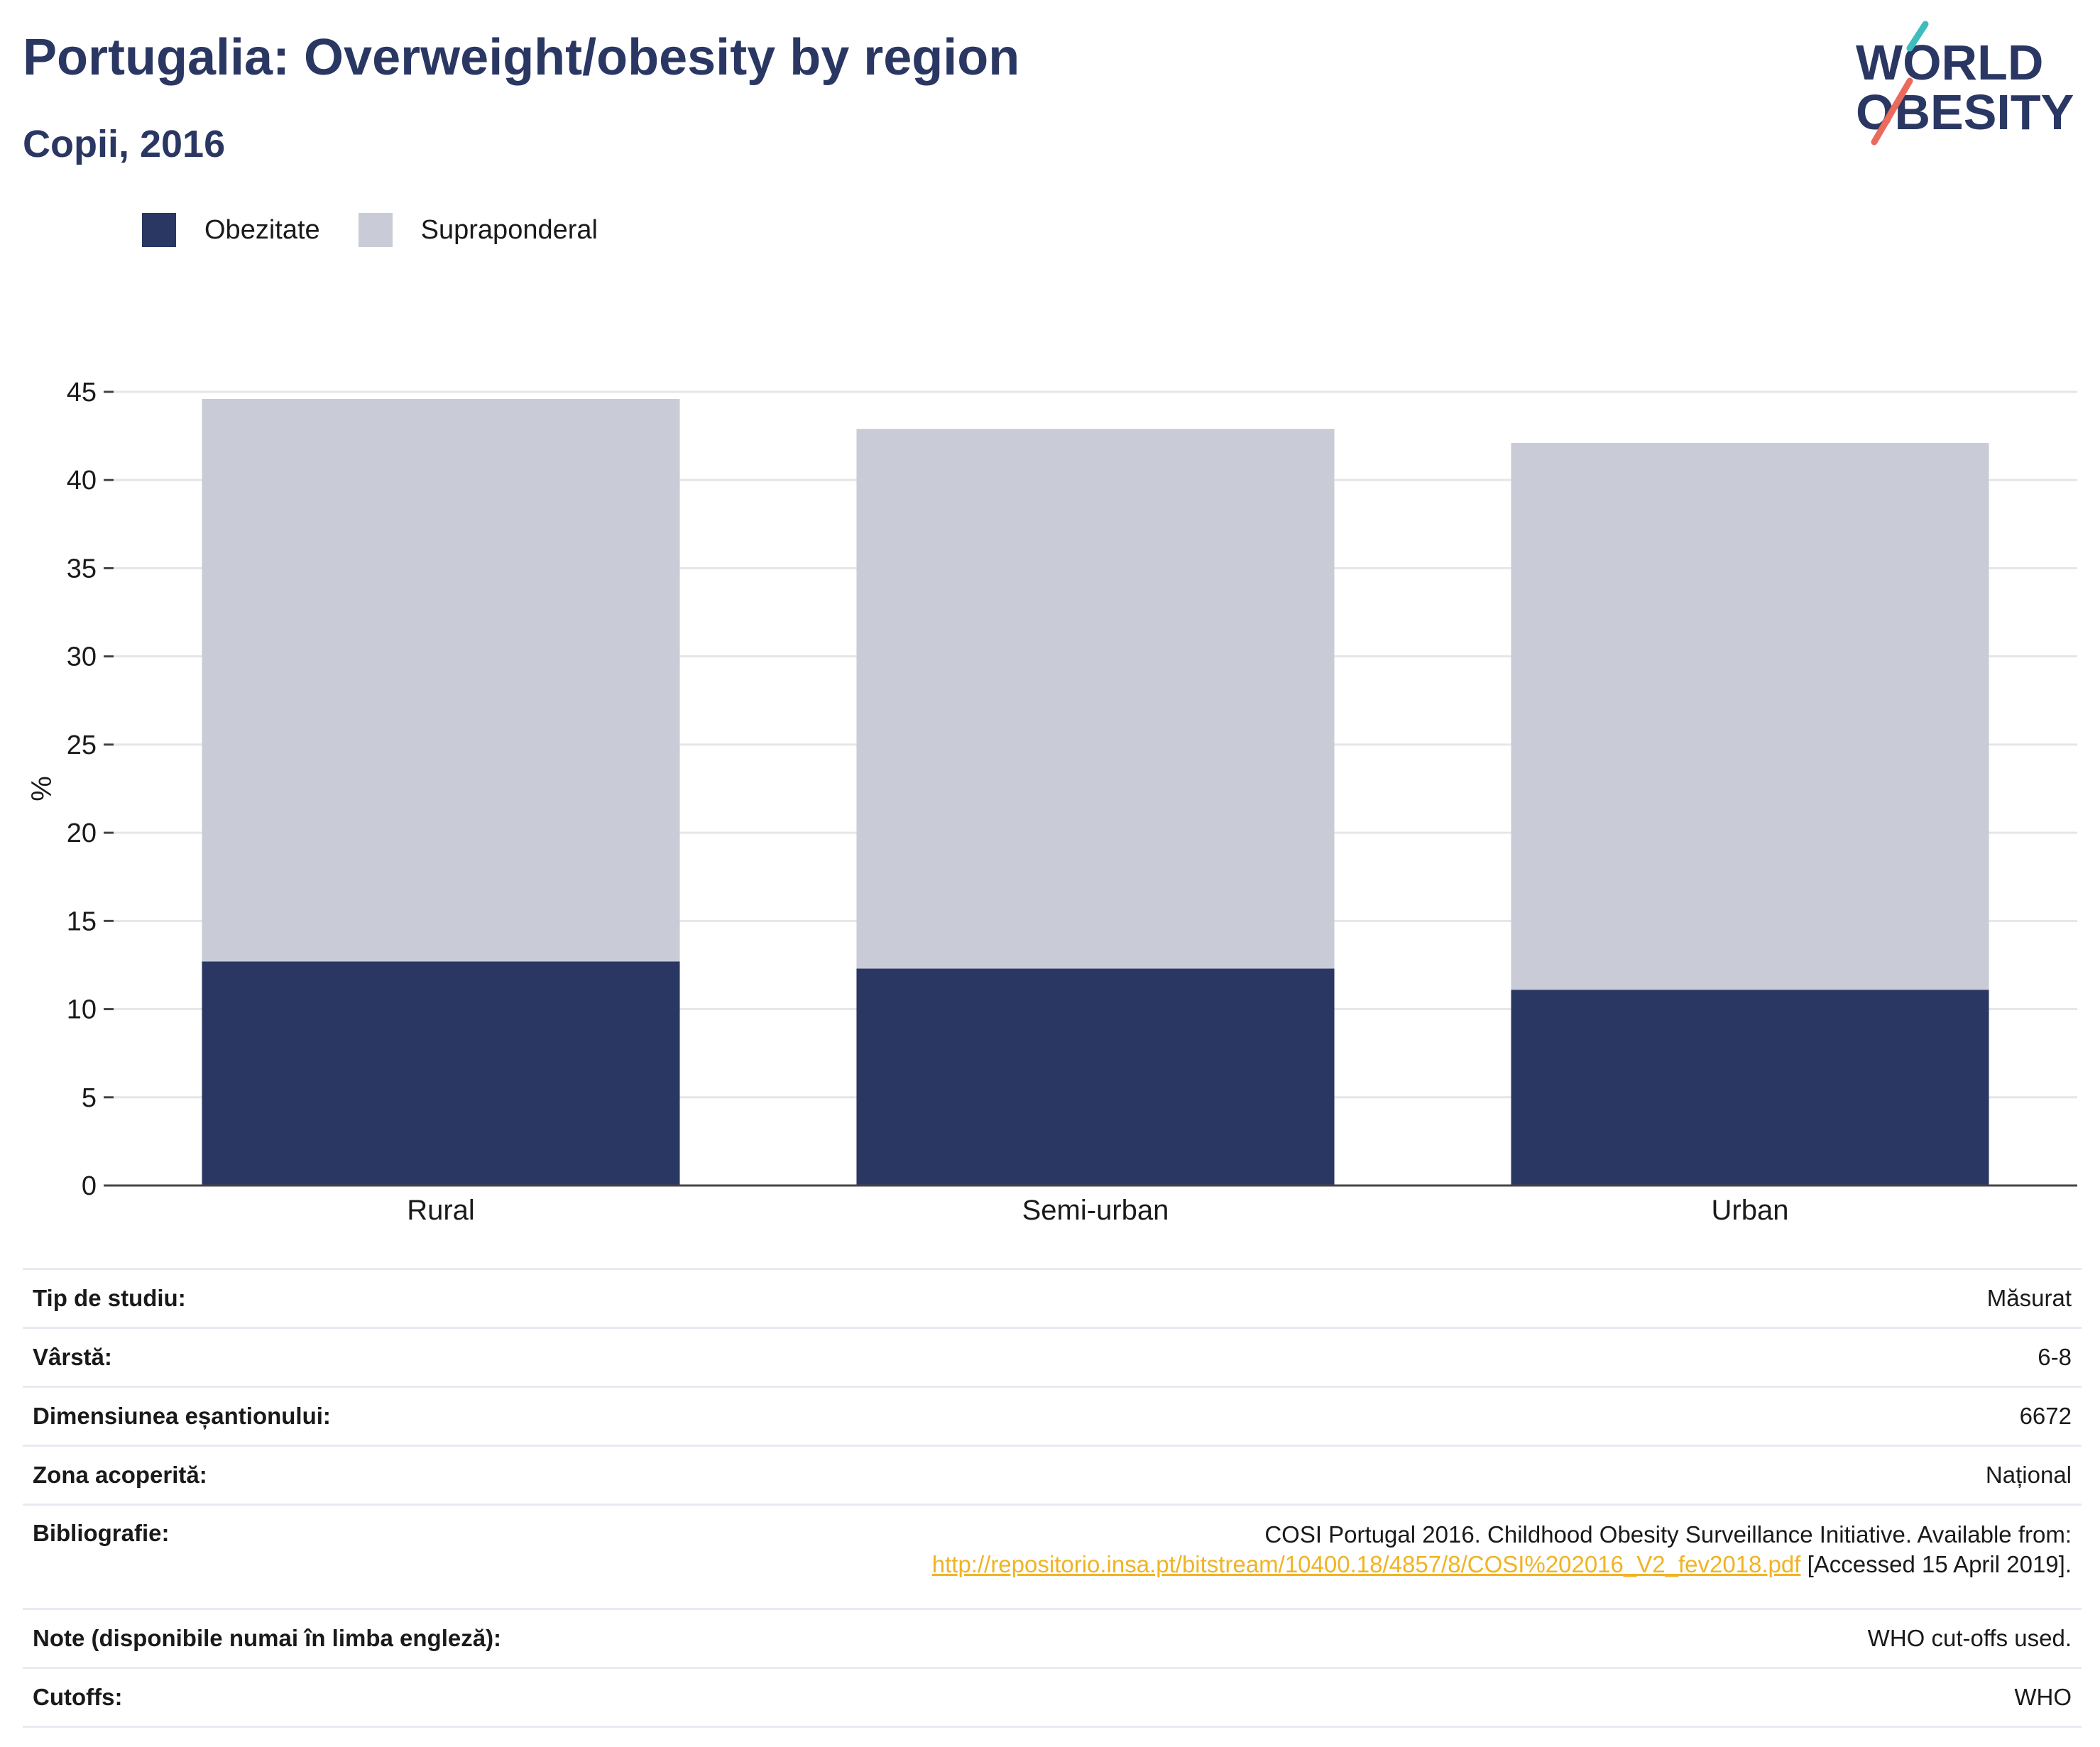  I want to click on x-tick-label: Semi-urban, so click(1095, 1210).